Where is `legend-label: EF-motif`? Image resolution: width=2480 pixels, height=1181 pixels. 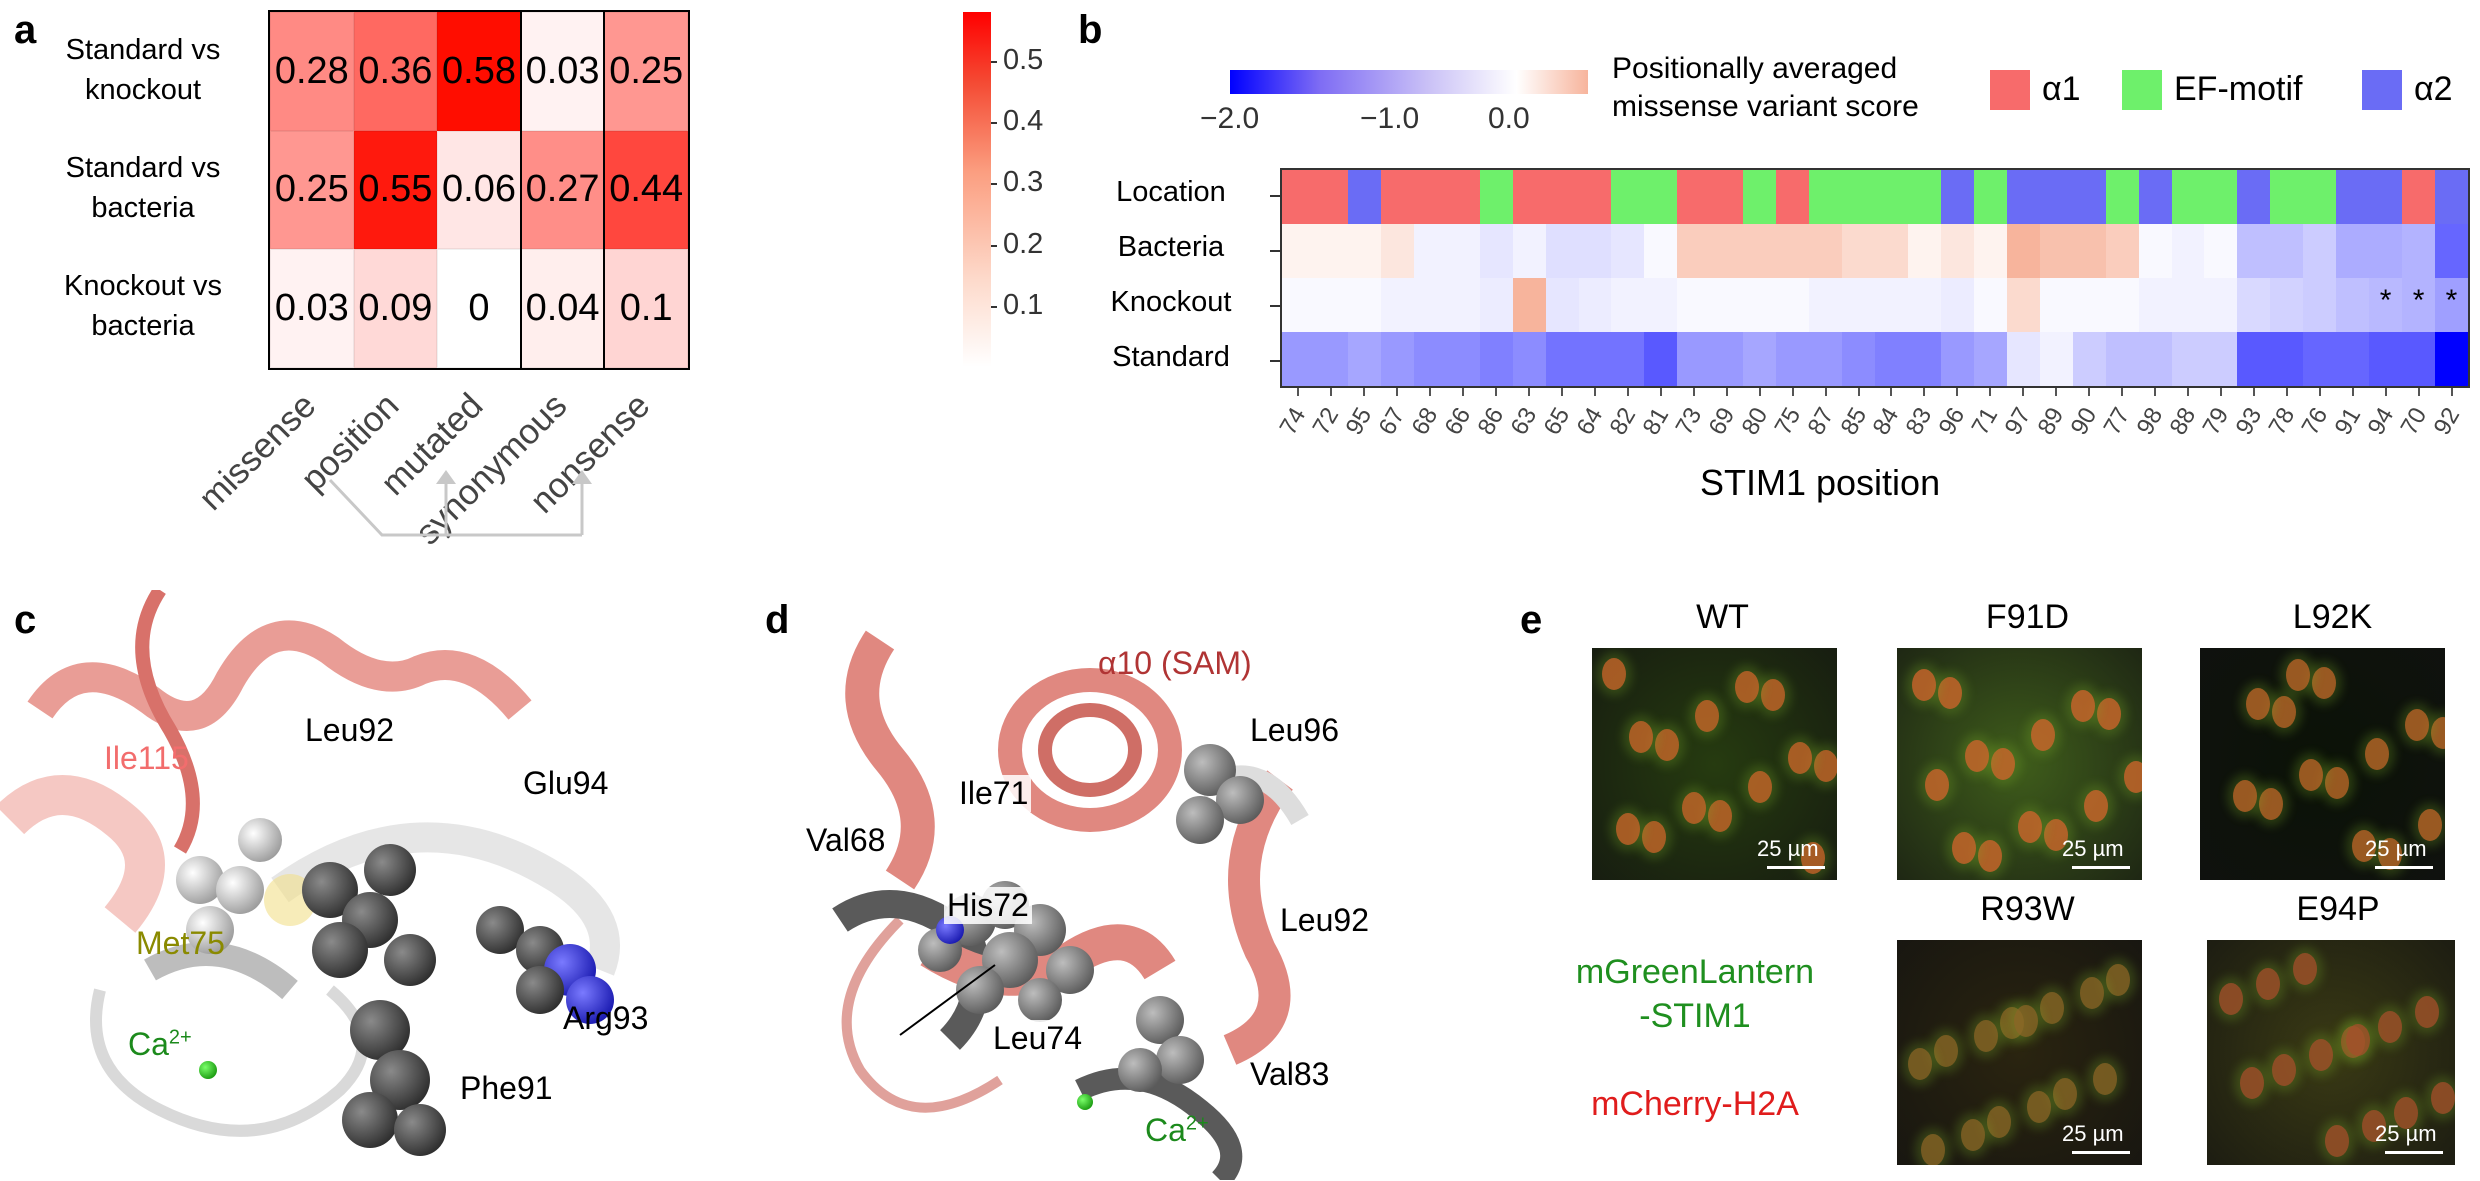
legend-label: EF-motif is located at coordinates (2238, 89).